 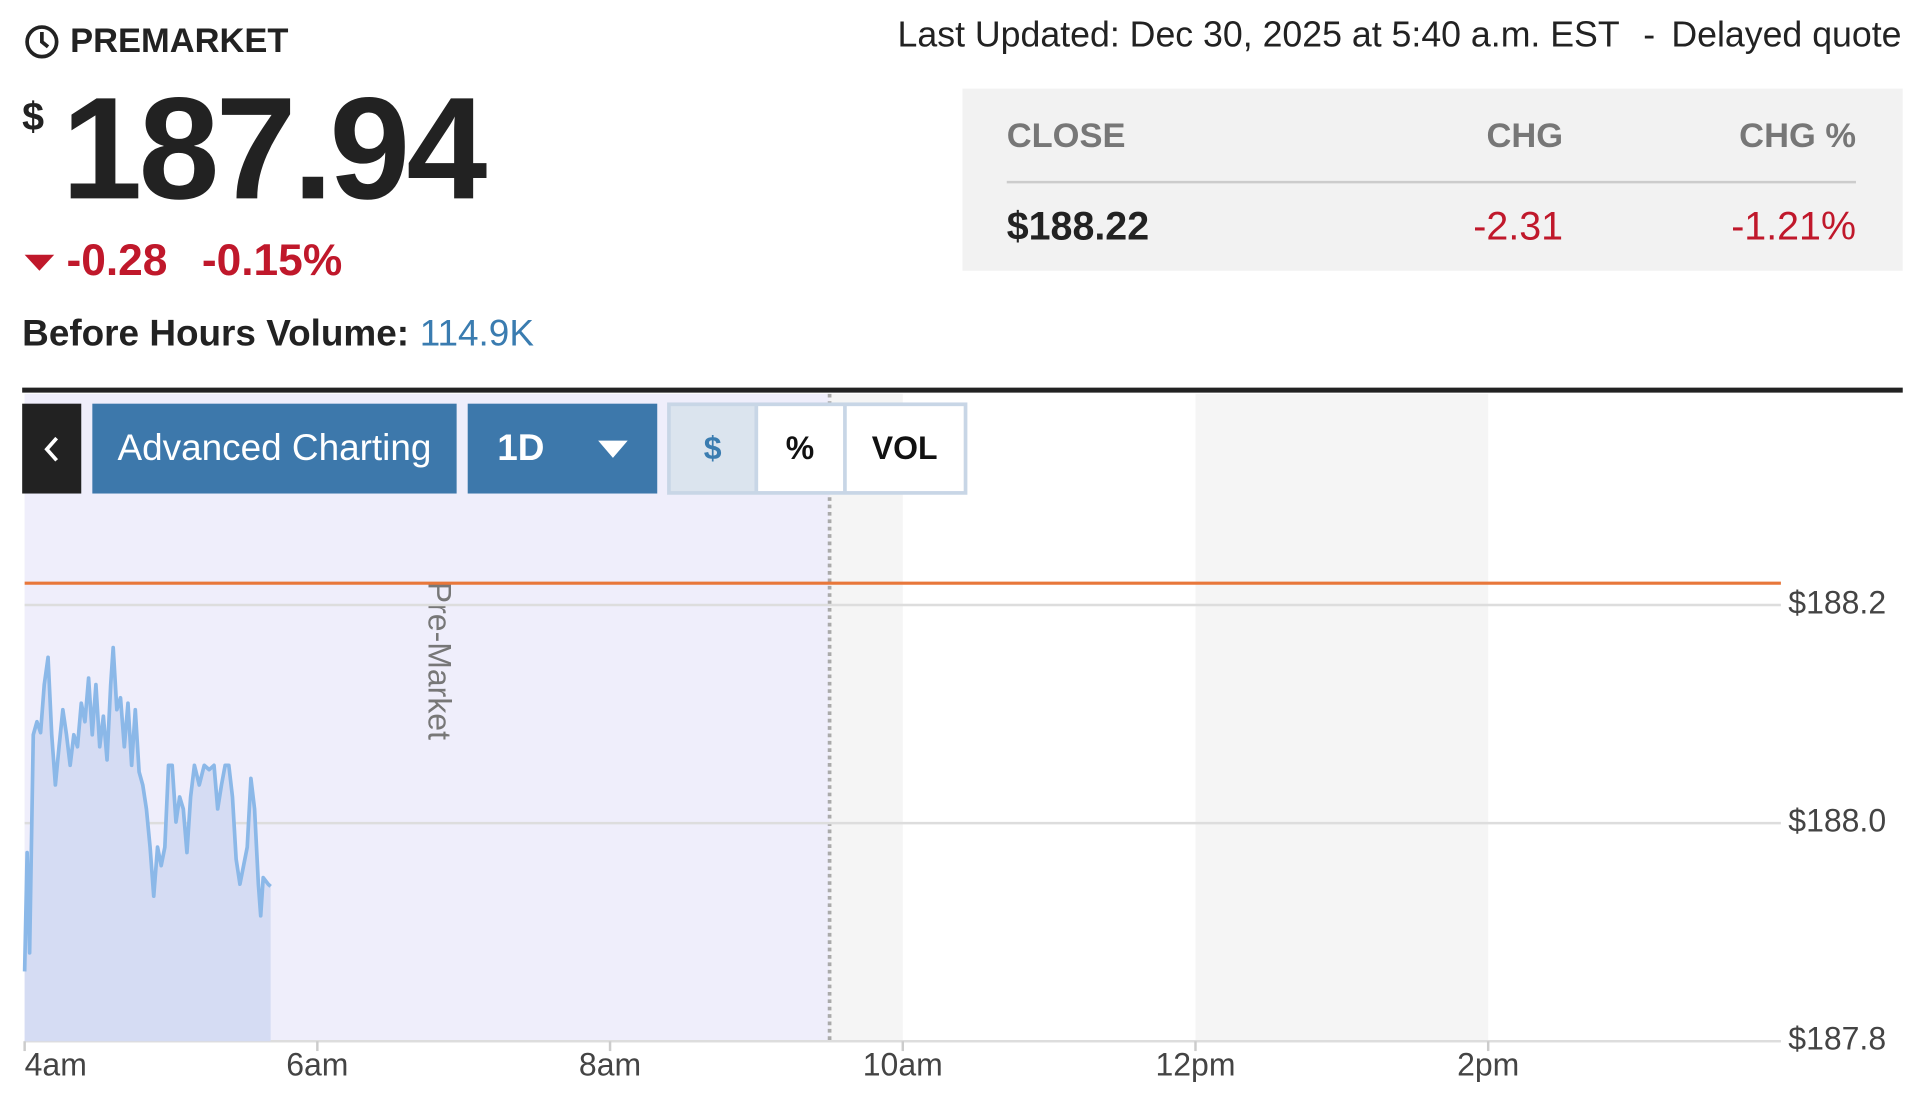 I want to click on close-change-pct: -1.21%, so click(x=1793, y=226).